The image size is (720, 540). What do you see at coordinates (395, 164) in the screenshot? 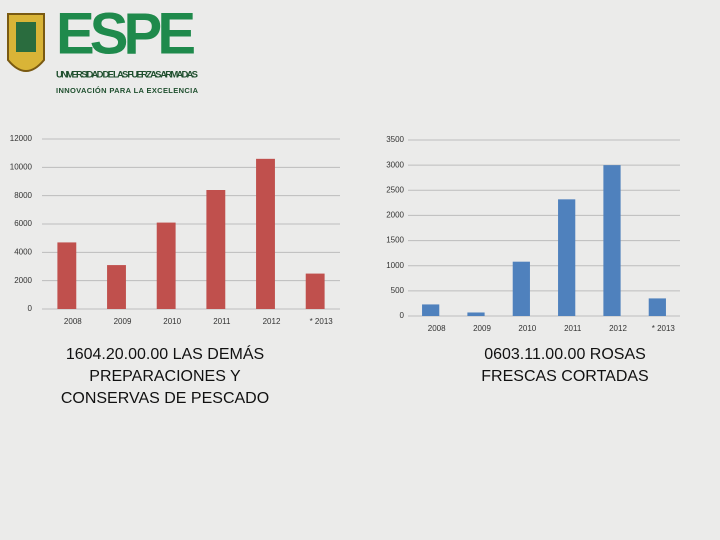
I see `y-tick-label: 3000` at bounding box center [395, 164].